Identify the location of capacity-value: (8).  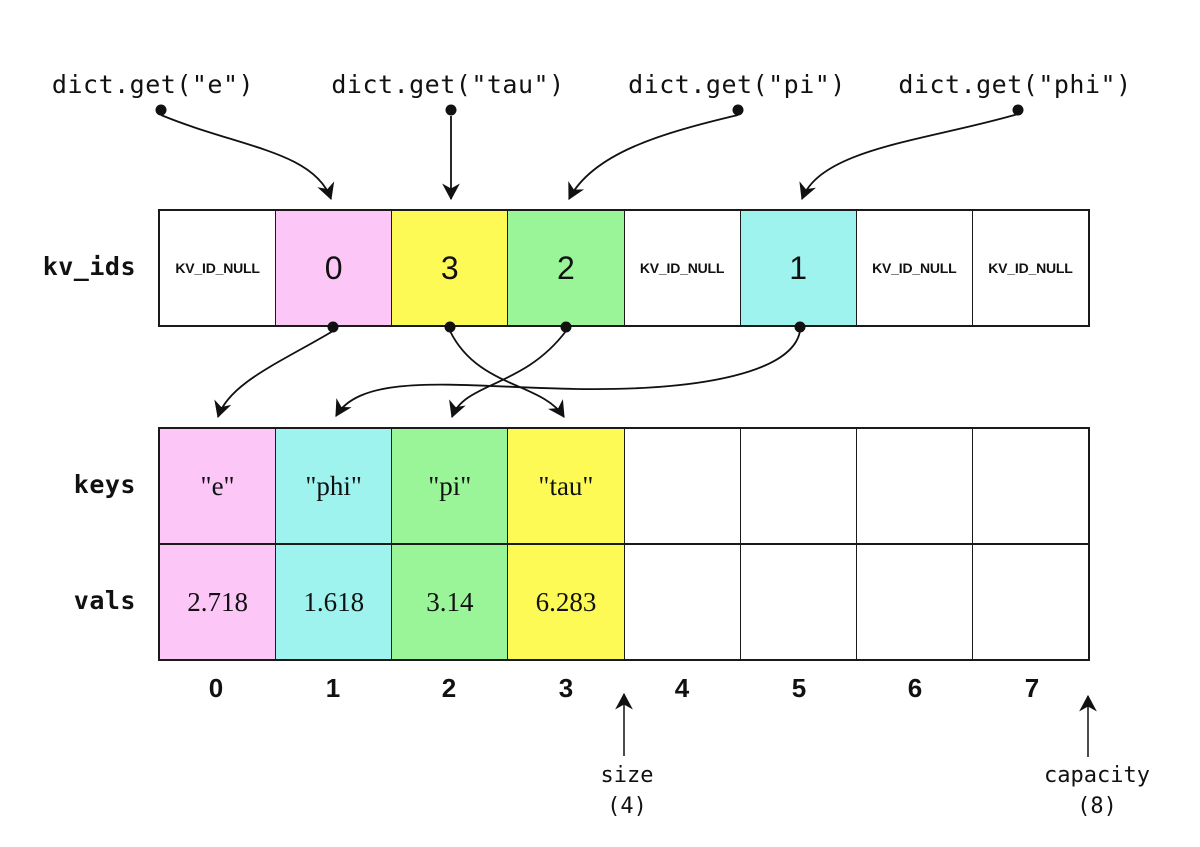
(1097, 806).